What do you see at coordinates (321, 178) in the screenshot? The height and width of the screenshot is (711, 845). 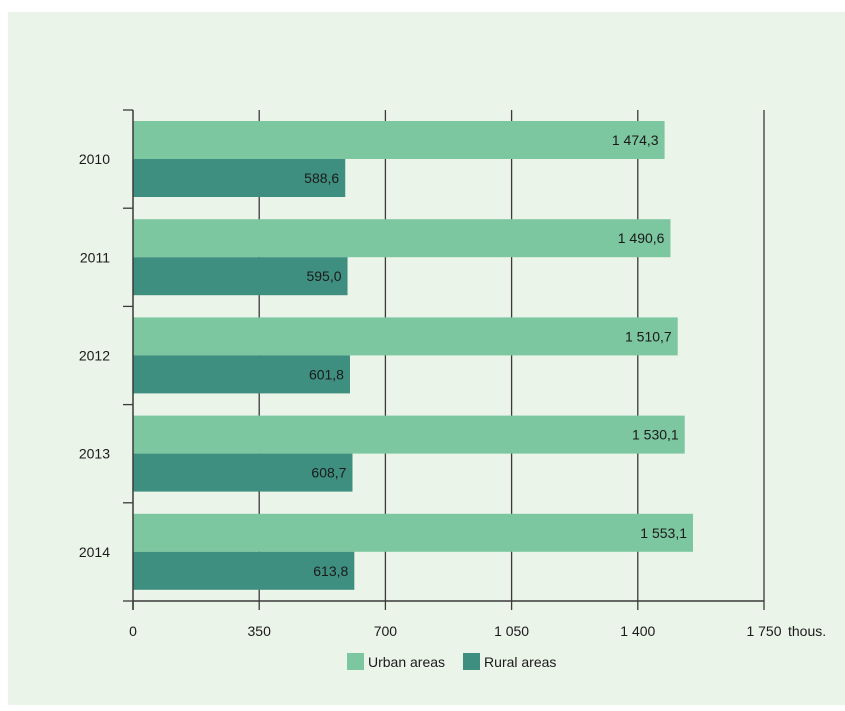 I see `data-label-rural-2010: 588,6` at bounding box center [321, 178].